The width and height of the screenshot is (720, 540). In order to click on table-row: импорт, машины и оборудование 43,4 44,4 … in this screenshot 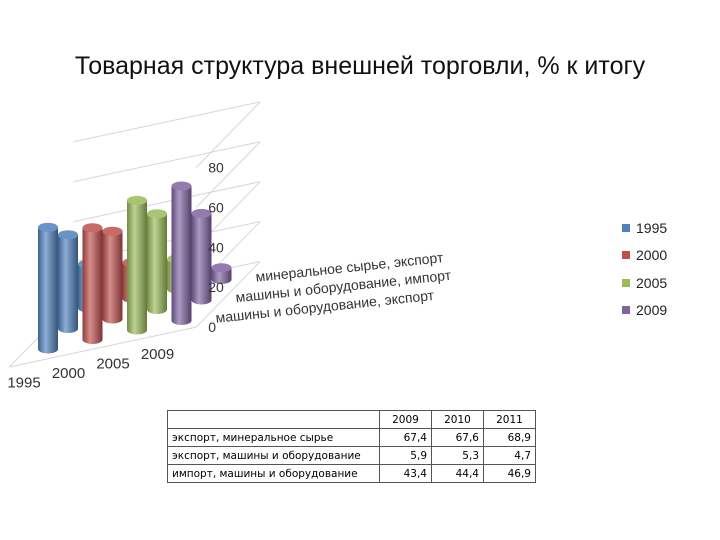, I will do `click(351, 473)`.